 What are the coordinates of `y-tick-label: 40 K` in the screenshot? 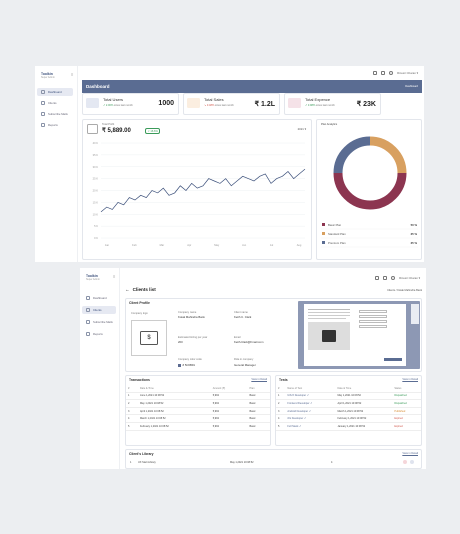 It's located at (96, 143).